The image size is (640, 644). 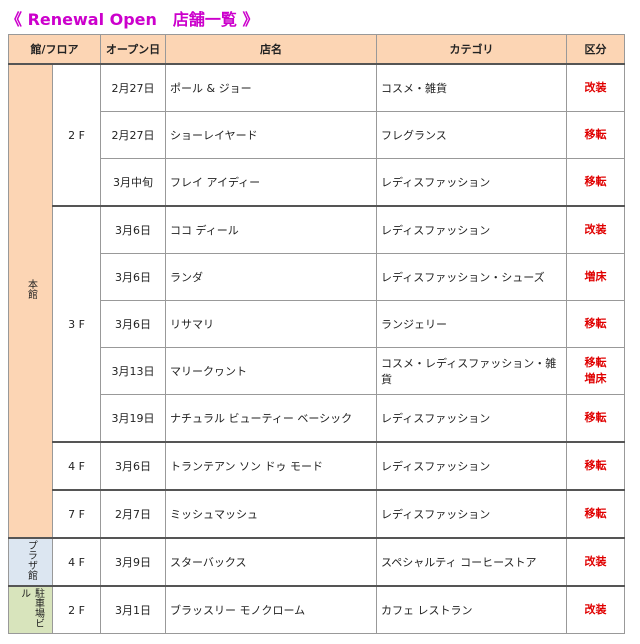 What do you see at coordinates (271, 514) in the screenshot?
I see `store-cell: ミッシュマッシュ` at bounding box center [271, 514].